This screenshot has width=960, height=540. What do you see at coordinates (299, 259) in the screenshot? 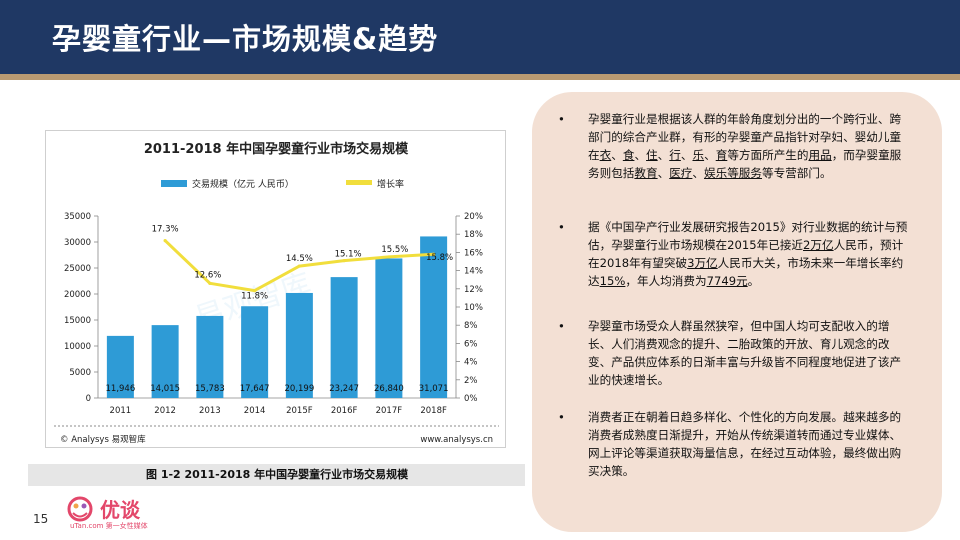
I see `growth-rate-label: 14.5%` at bounding box center [299, 259].